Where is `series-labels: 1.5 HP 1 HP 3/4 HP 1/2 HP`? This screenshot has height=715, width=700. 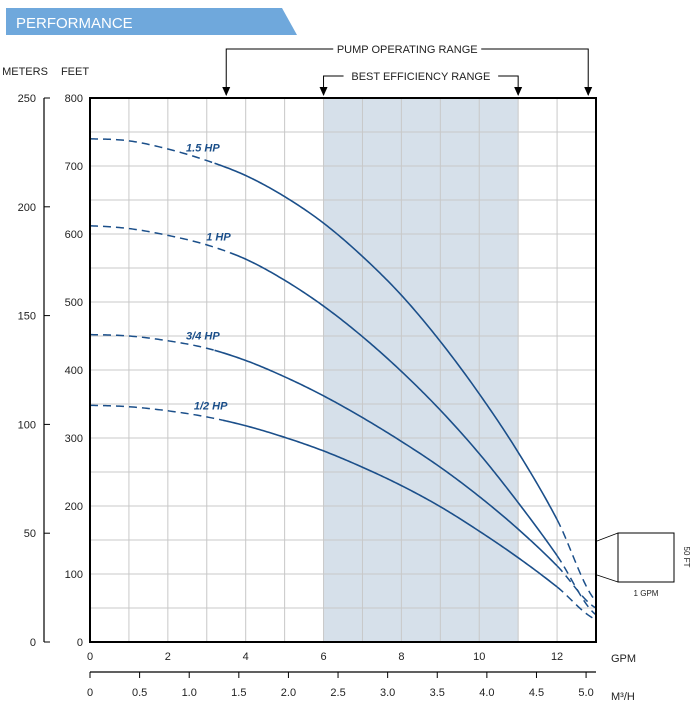
series-labels: 1.5 HP 1 HP 3/4 HP 1/2 HP is located at coordinates (208, 277).